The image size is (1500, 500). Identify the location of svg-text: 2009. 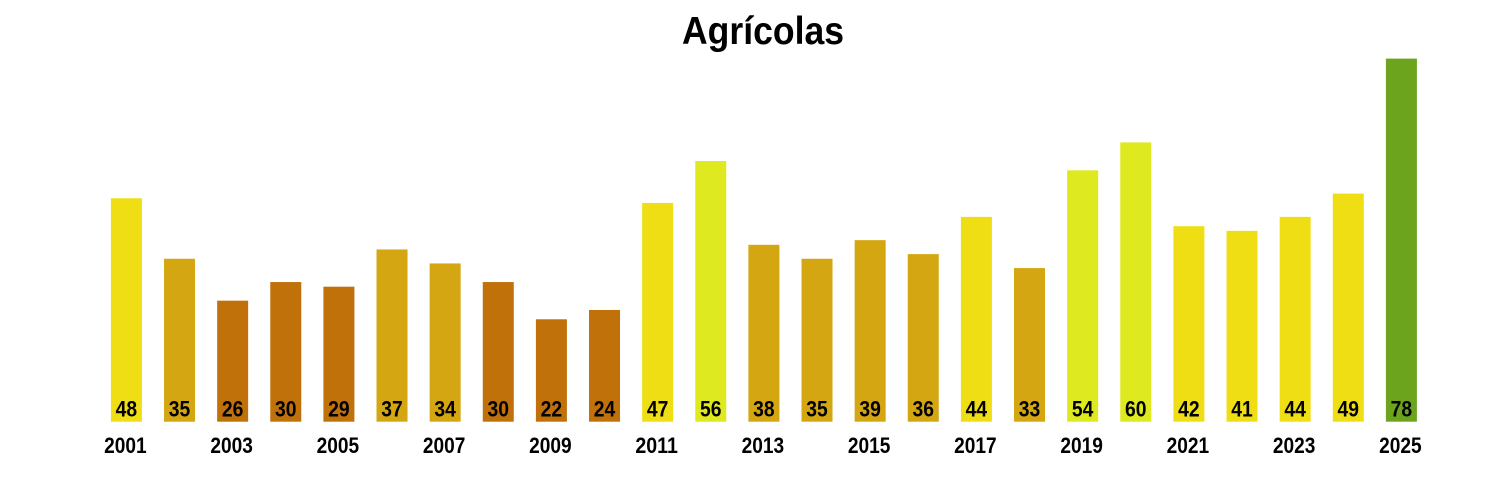
(550, 445).